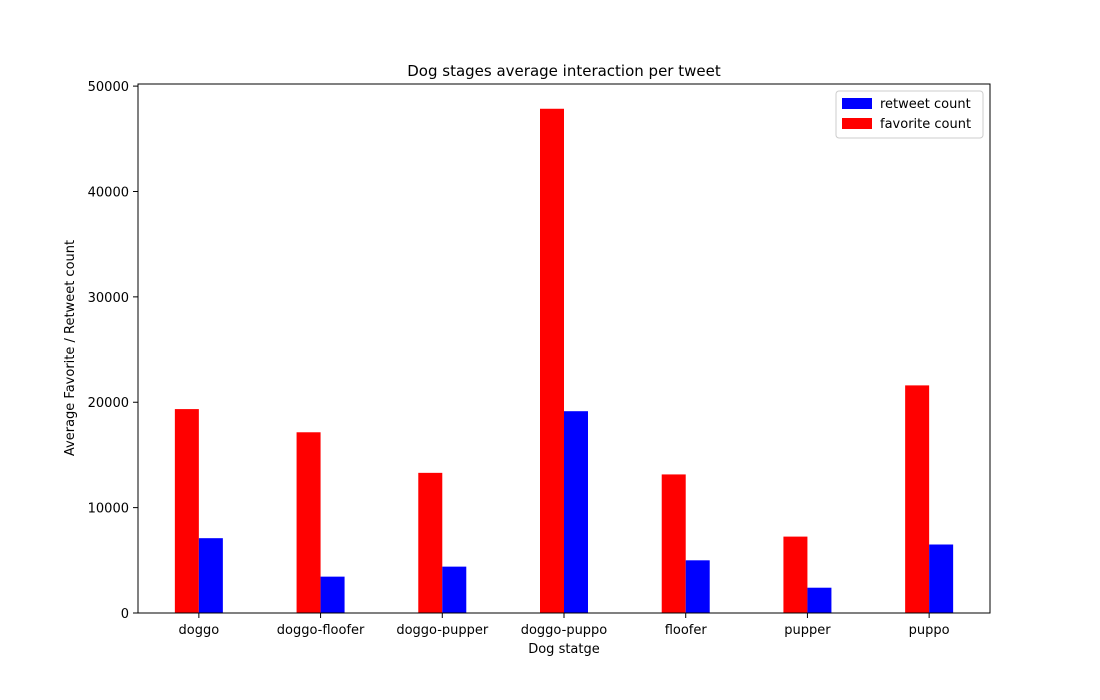 The width and height of the screenshot is (1100, 700). I want to click on y-tick-label: 50000, so click(108, 87).